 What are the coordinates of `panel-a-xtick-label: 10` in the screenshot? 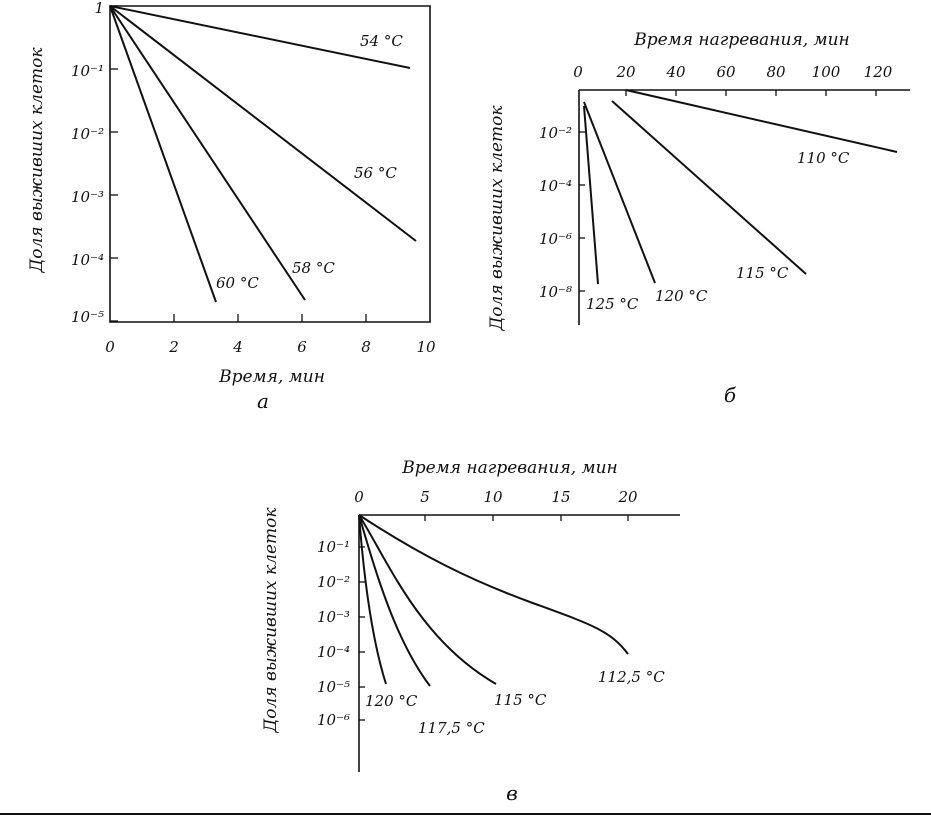 It's located at (426, 347).